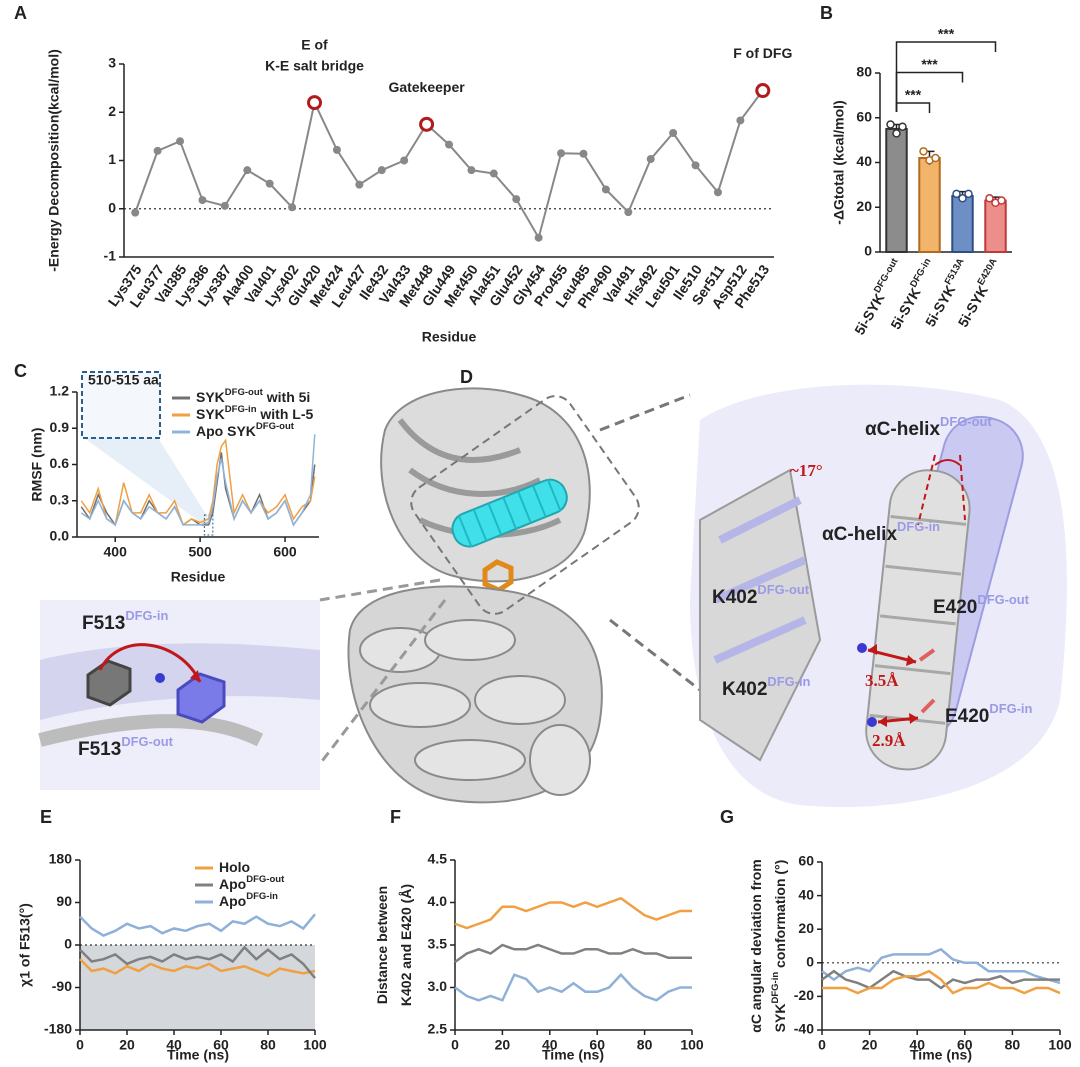 This screenshot has height=1067, width=1080. I want to click on x-axis-label: Time (ns), so click(573, 1055).